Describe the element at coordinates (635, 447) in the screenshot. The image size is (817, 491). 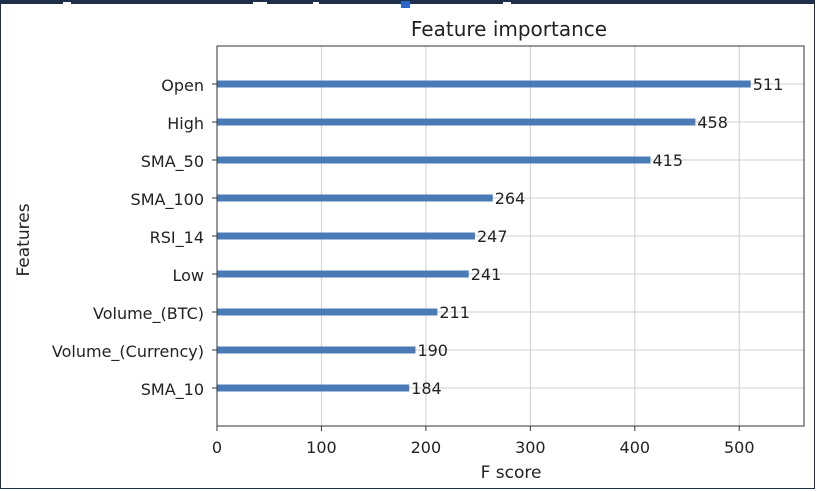
I see `x-tick-label: 400` at that location.